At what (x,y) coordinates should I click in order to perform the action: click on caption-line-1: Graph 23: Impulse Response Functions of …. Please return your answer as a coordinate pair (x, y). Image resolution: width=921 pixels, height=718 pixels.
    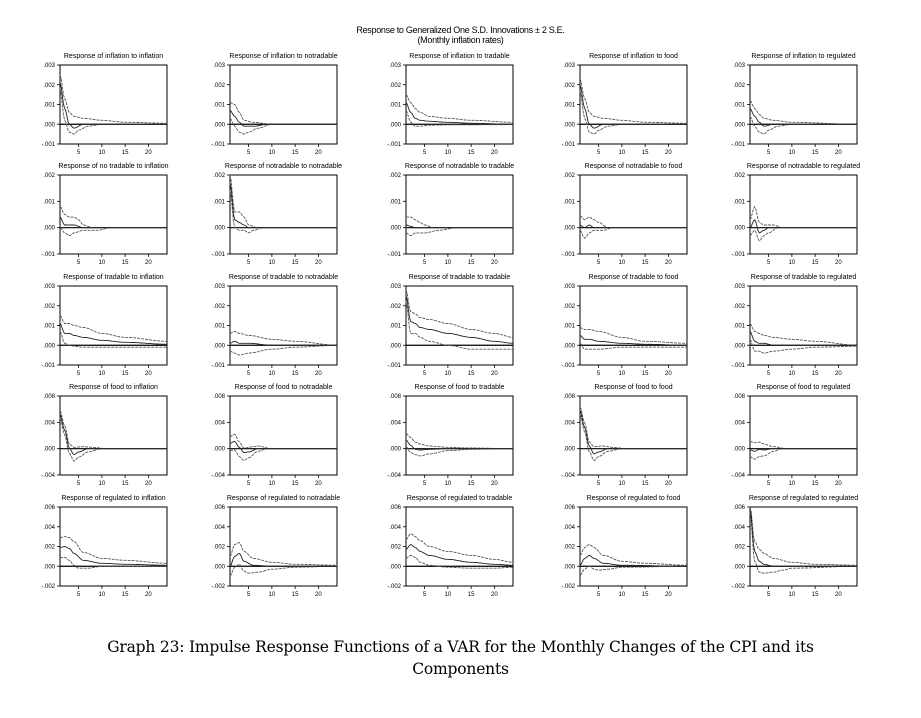
    Looking at the image, I should click on (460, 647).